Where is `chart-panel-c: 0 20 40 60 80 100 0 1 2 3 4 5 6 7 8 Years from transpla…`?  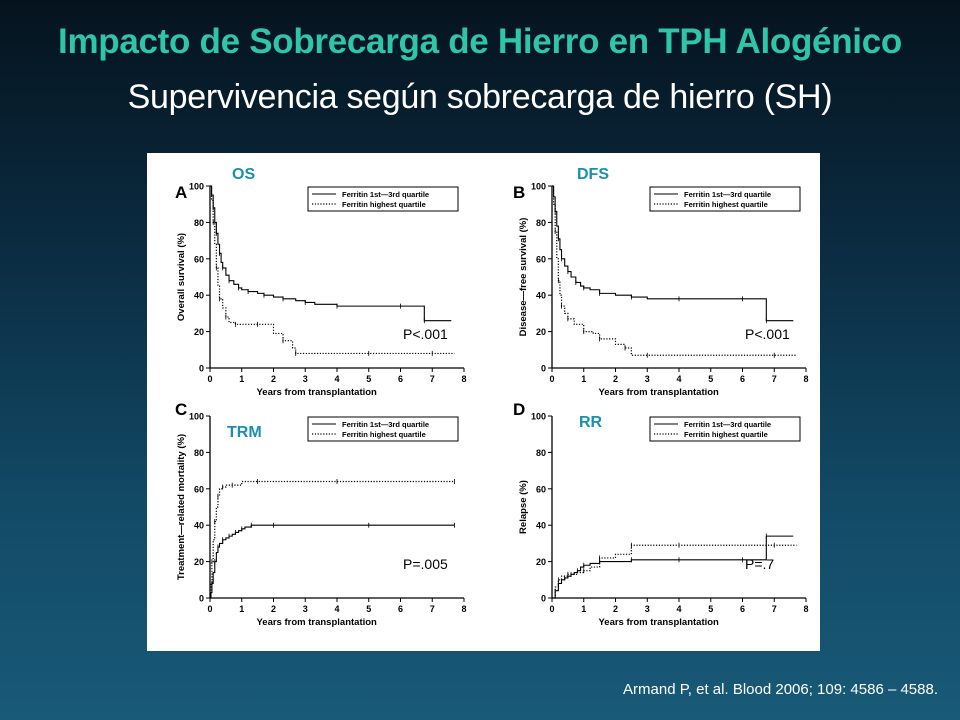 chart-panel-c: 0 20 40 60 80 100 0 1 2 3 4 5 6 7 8 Years from transpla… is located at coordinates (321, 514).